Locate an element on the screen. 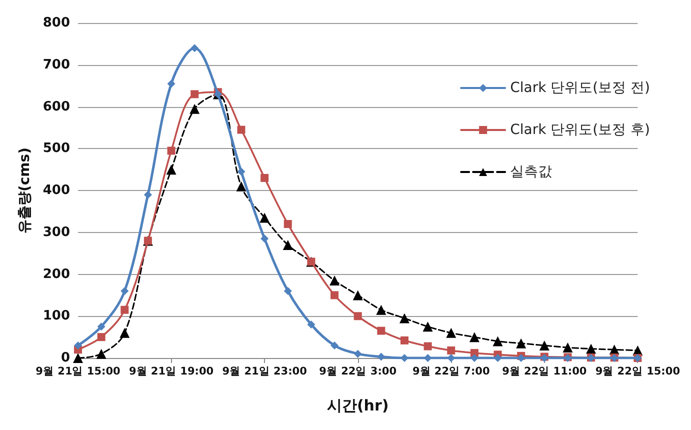  y-tick-label: 700 is located at coordinates (56, 64).